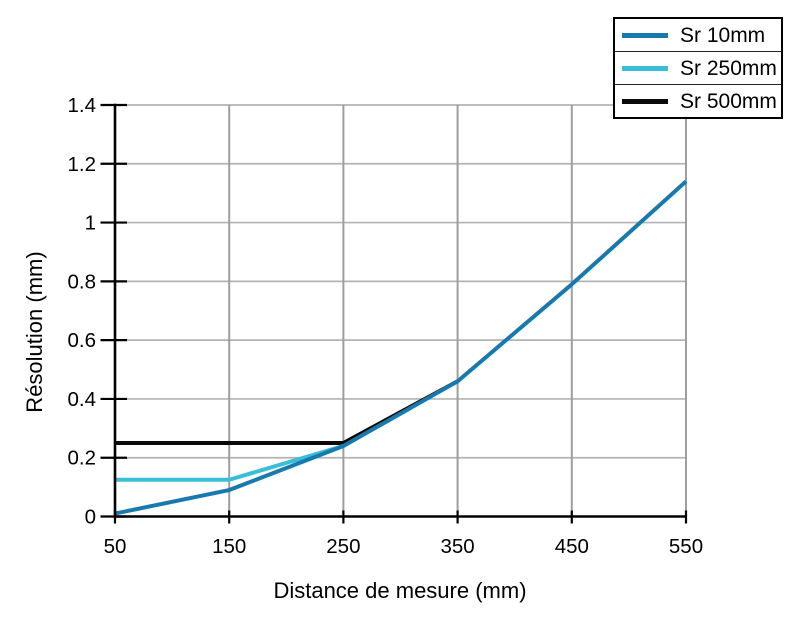 This screenshot has height=620, width=800. I want to click on legend-label: Sr 250mm, so click(728, 68).